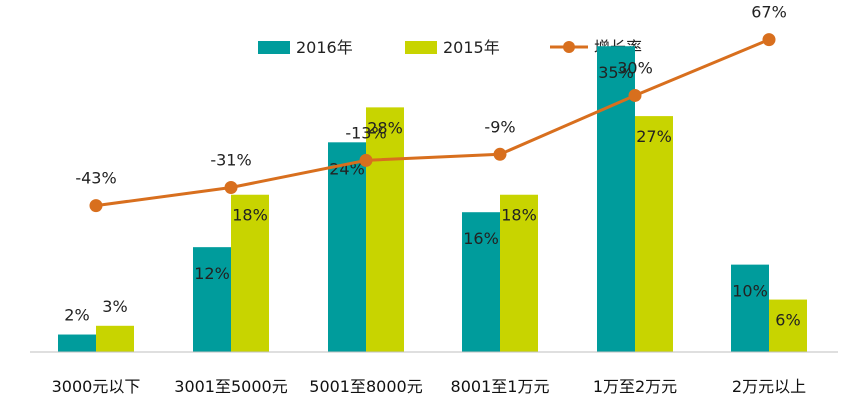 The width and height of the screenshot is (866, 415). Describe the element at coordinates (569, 47) in the screenshot. I see `legend-marker-growth` at that location.